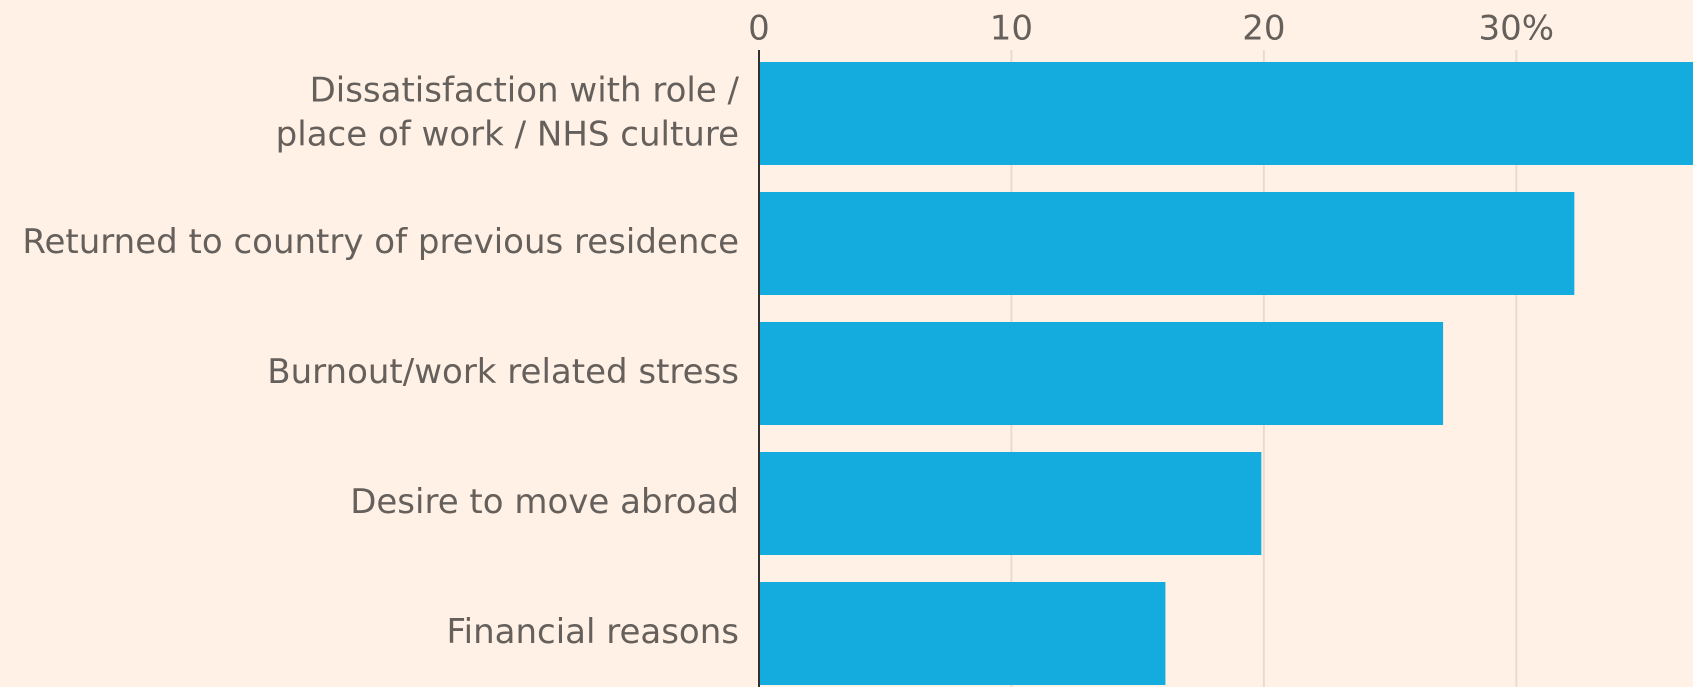 The height and width of the screenshot is (687, 1693). Describe the element at coordinates (1263, 29) in the screenshot. I see `x-tick-label: 20` at that location.